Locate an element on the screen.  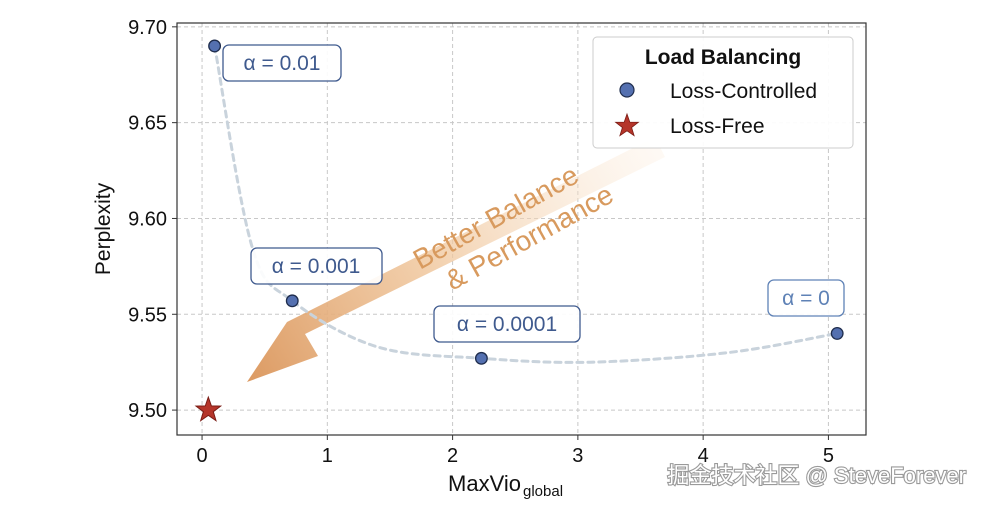
point-label-alpha-0.001: α = 0.001 is located at coordinates (316, 266).